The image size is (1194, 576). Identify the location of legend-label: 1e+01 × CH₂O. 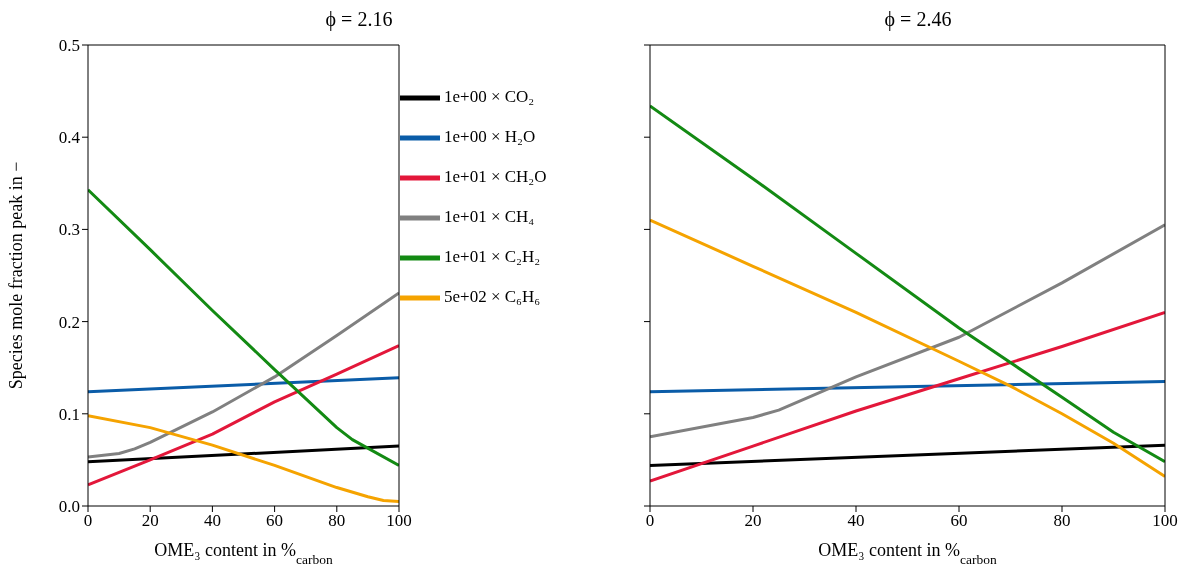
(495, 176).